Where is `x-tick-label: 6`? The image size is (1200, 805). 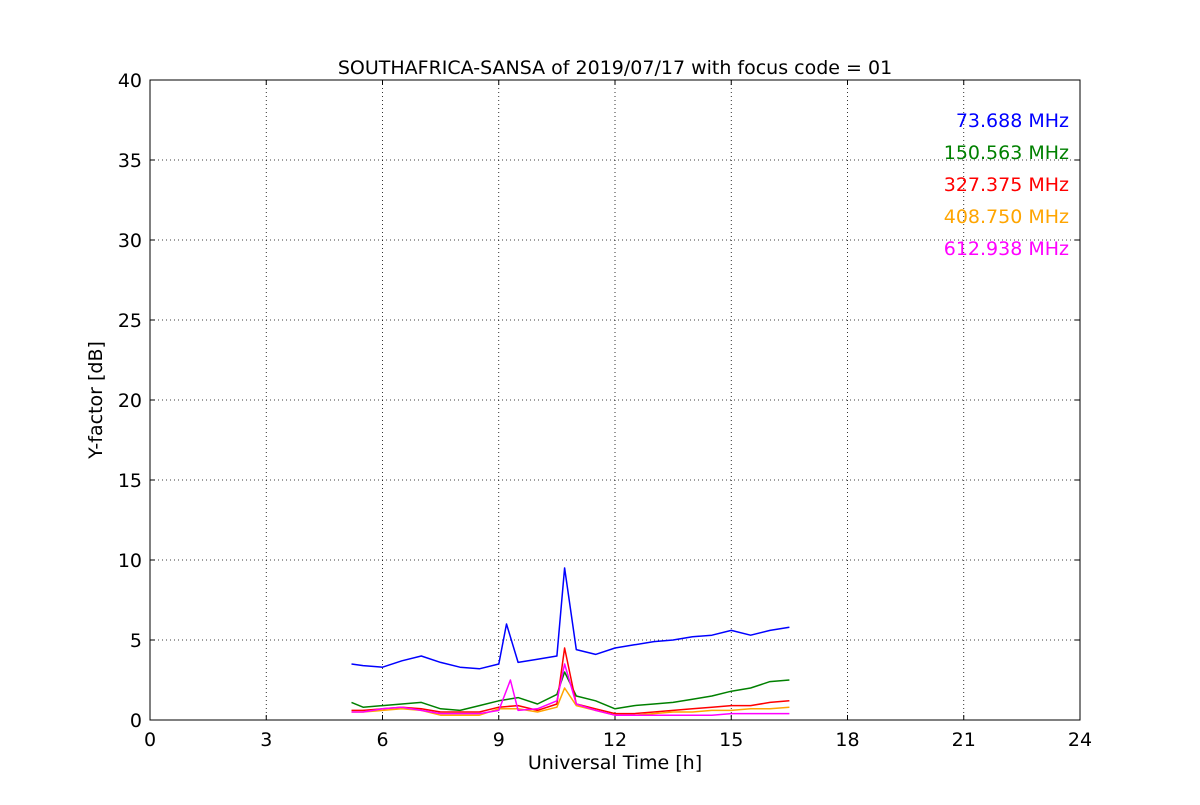 x-tick-label: 6 is located at coordinates (382, 740).